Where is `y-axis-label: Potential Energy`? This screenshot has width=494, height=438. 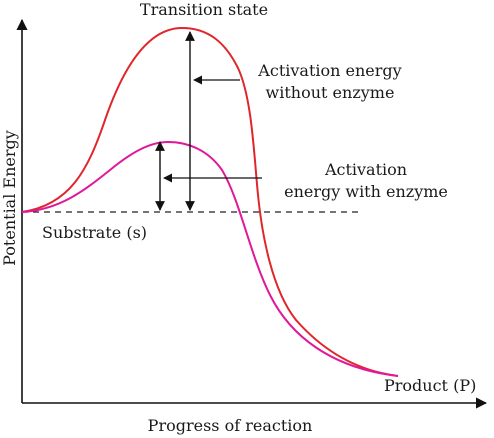 y-axis-label: Potential Energy is located at coordinates (9, 198).